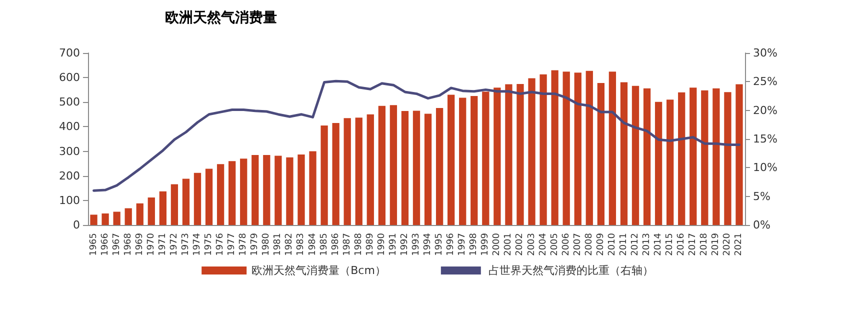  I want to click on x-tick-label: 1968, so click(128, 244).